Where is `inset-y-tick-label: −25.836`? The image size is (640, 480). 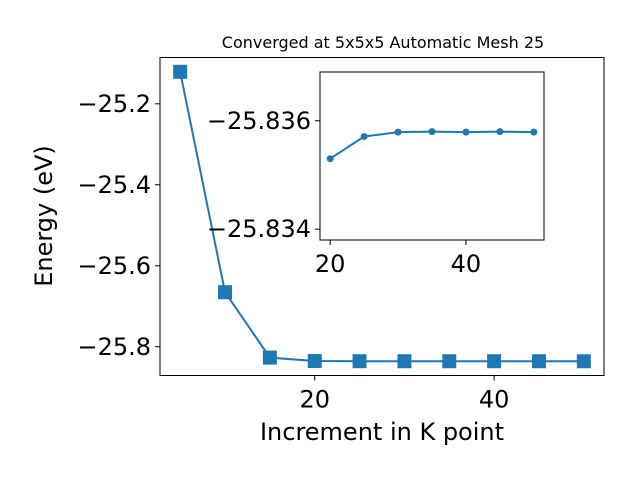
inset-y-tick-label: −25.836 is located at coordinates (259, 121).